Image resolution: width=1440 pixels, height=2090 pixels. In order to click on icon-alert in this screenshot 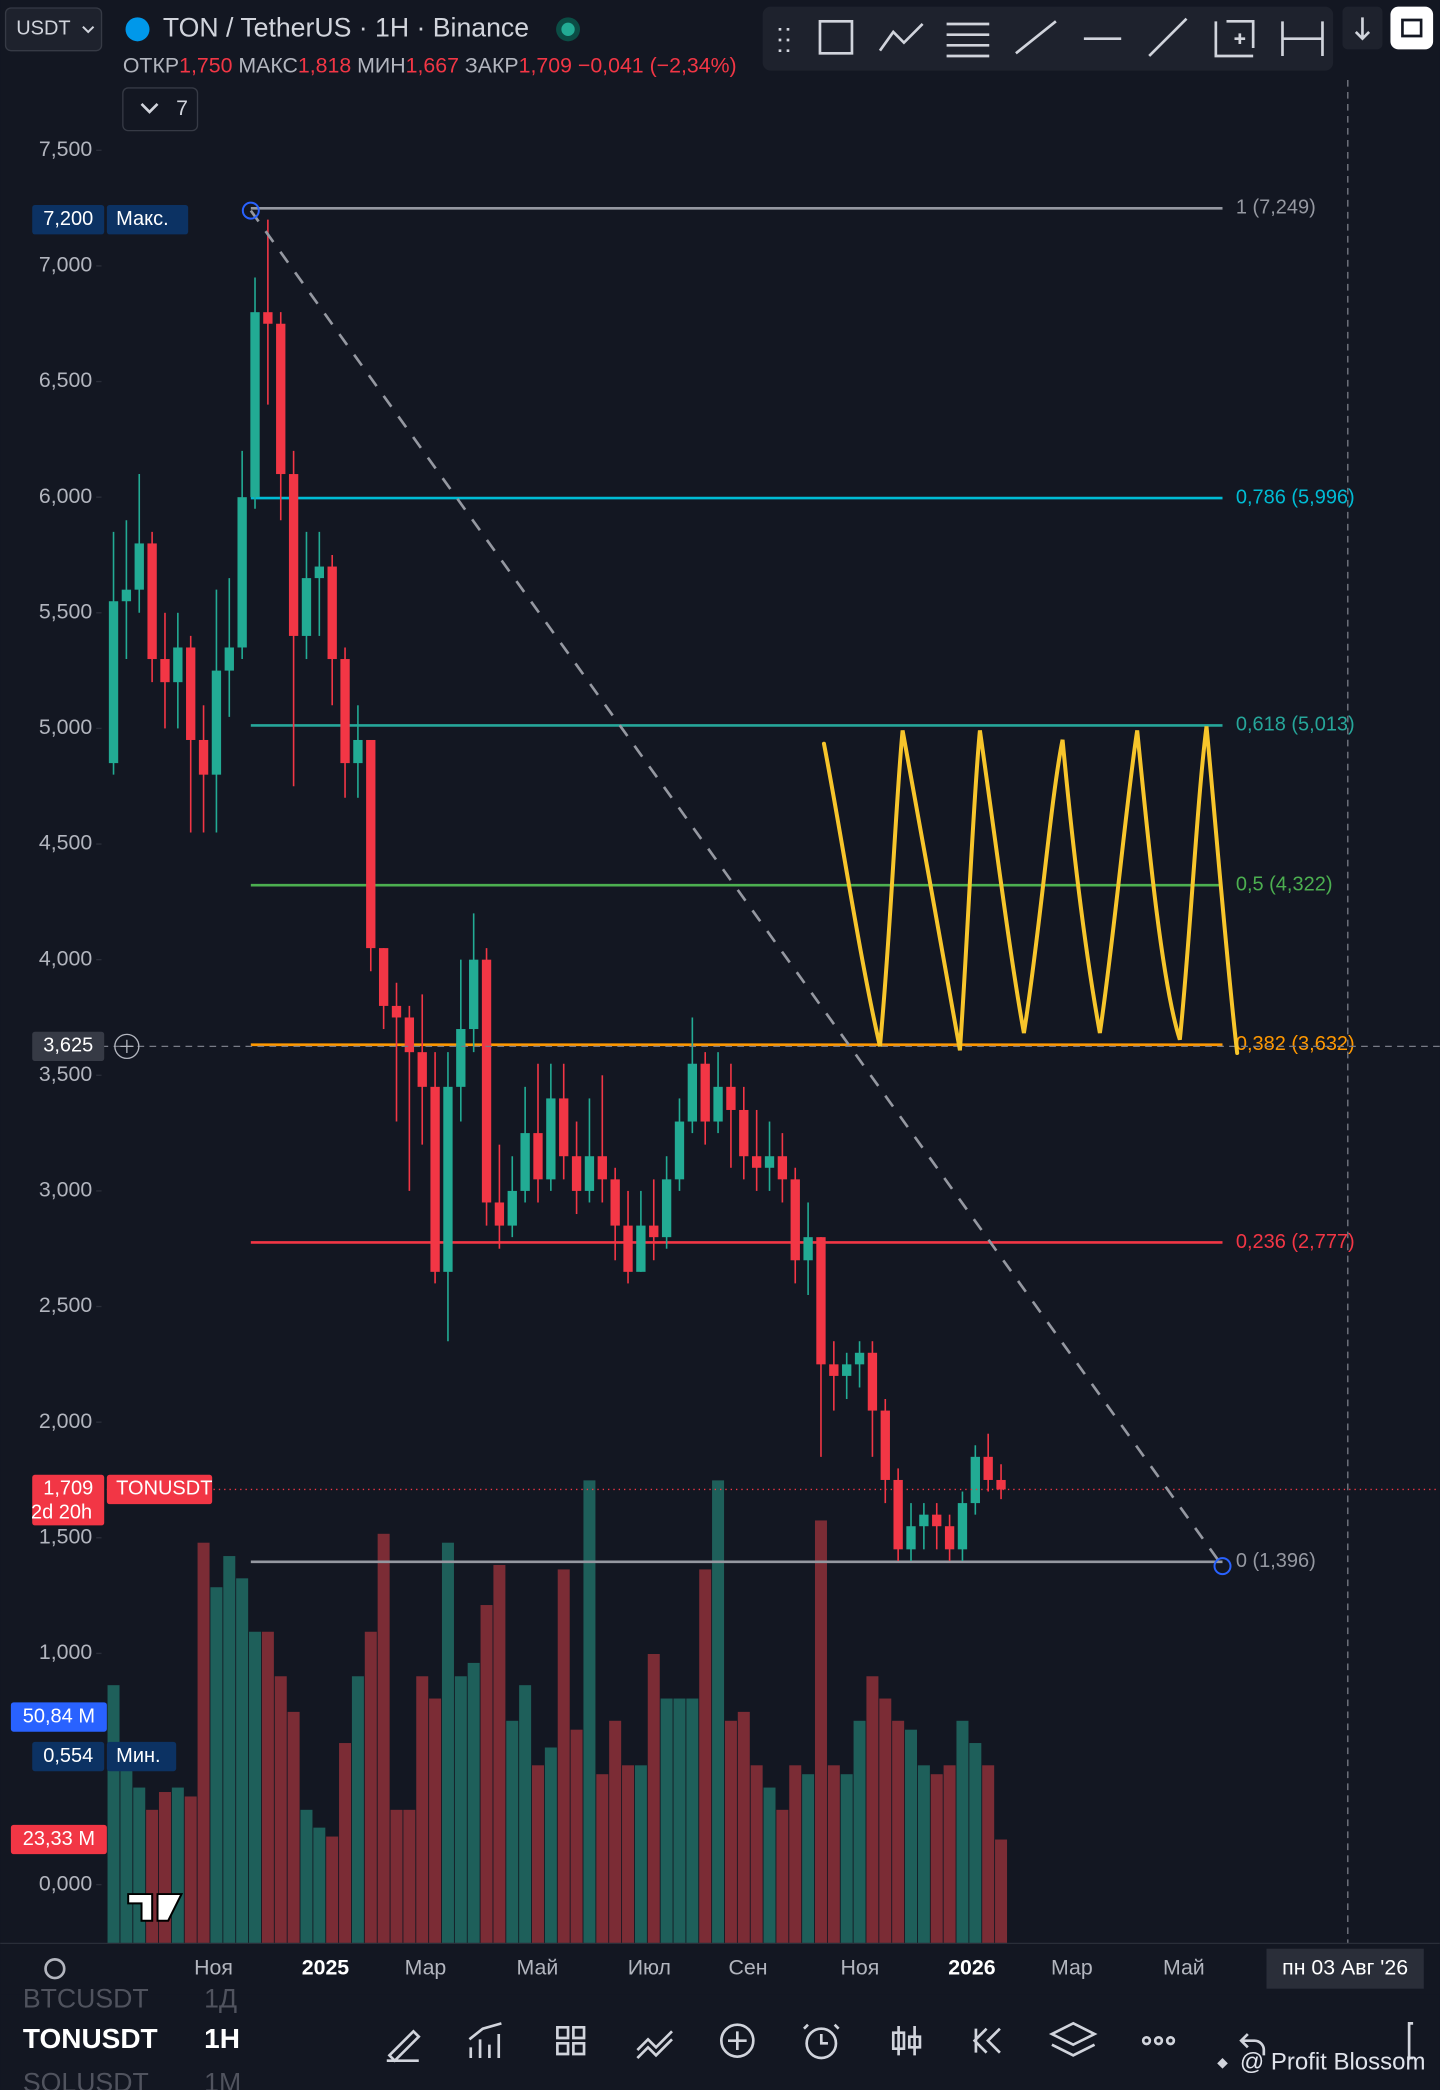, I will do `click(821, 2043)`.